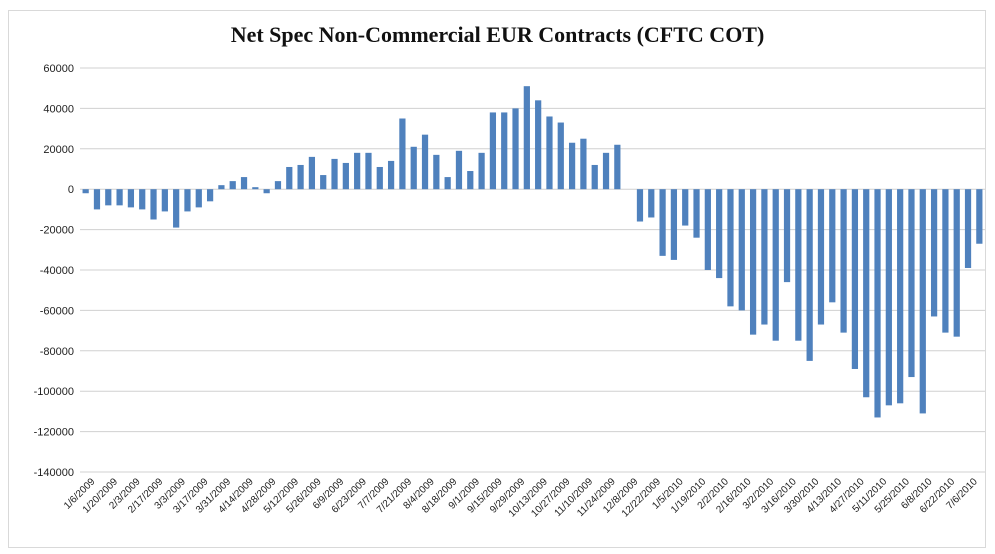  What do you see at coordinates (54, 392) in the screenshot?
I see `y-tick-label: -100000` at bounding box center [54, 392].